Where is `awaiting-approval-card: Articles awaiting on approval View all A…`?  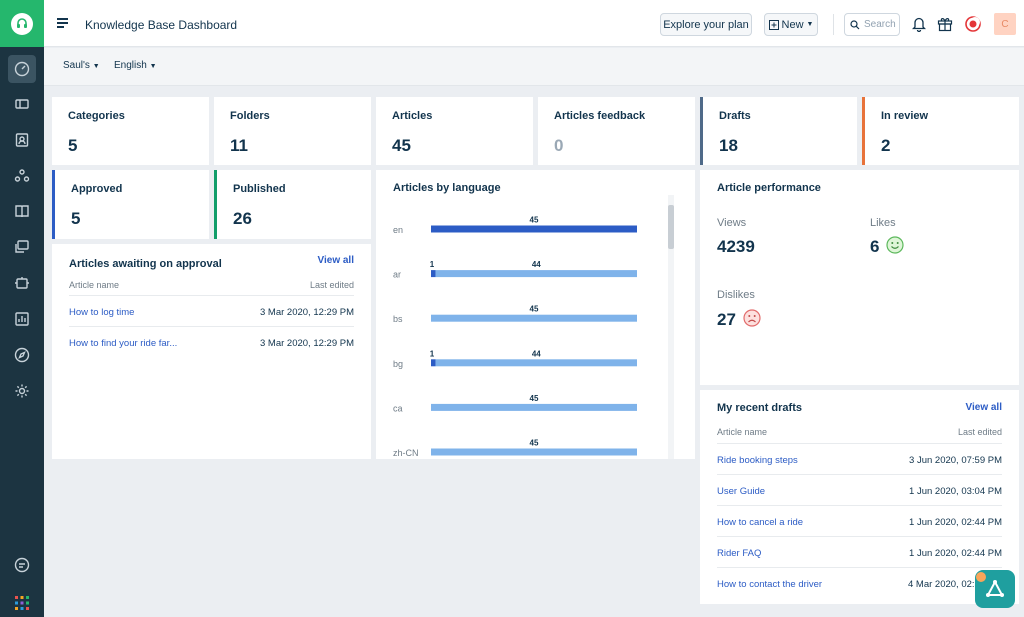
awaiting-approval-card: Articles awaiting on approval View all A… is located at coordinates (211, 351).